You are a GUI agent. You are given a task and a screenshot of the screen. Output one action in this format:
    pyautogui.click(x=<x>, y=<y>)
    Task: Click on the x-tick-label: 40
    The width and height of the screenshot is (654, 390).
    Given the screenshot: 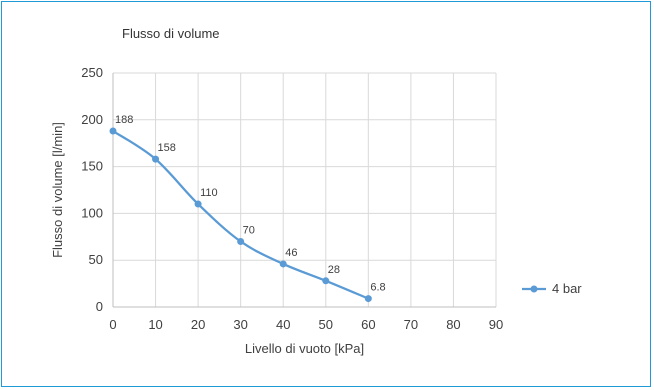 What is the action you would take?
    pyautogui.click(x=283, y=324)
    